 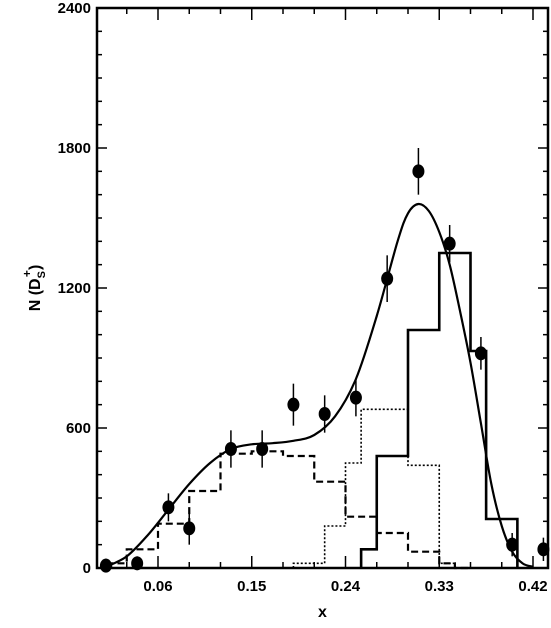 What do you see at coordinates (439, 586) in the screenshot?
I see `x-tick-label: 0.33` at bounding box center [439, 586].